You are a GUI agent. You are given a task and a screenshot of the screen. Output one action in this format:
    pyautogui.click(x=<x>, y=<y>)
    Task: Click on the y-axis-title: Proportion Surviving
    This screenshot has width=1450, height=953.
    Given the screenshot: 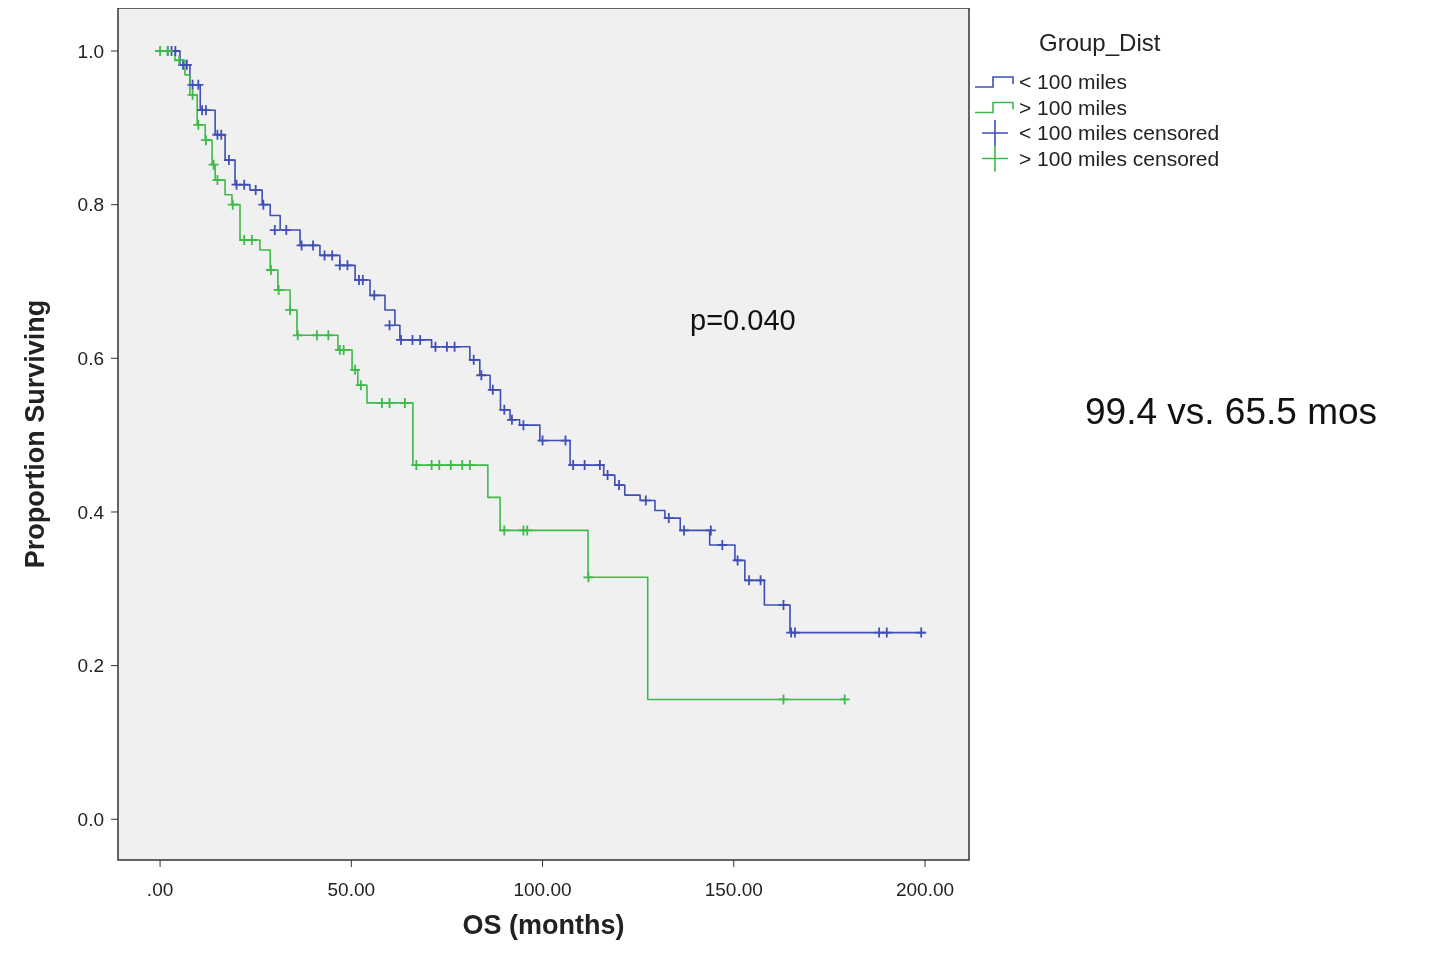 What is the action you would take?
    pyautogui.click(x=35, y=434)
    